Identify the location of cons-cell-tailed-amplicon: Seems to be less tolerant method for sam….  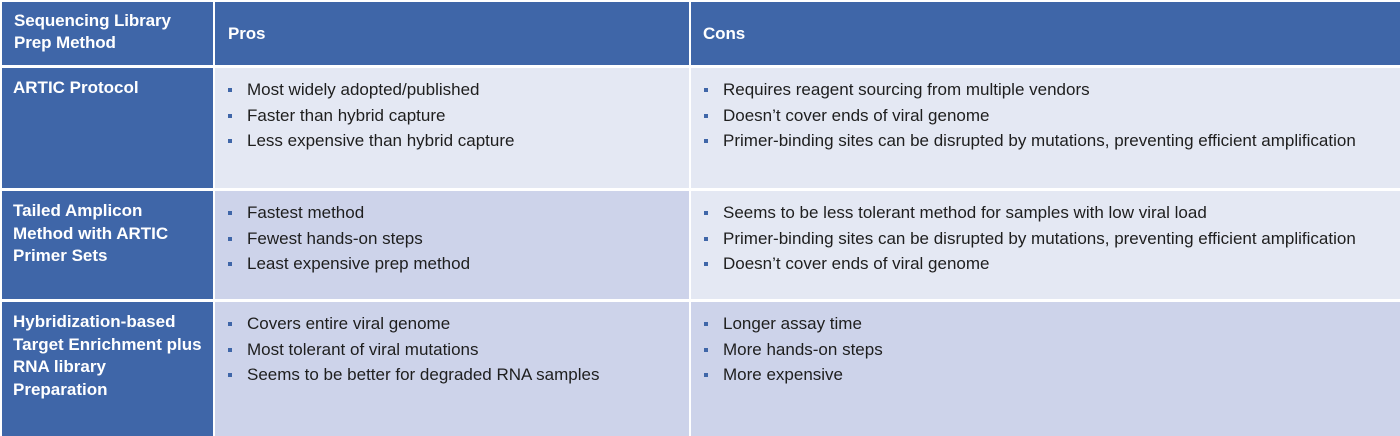
(1045, 245).